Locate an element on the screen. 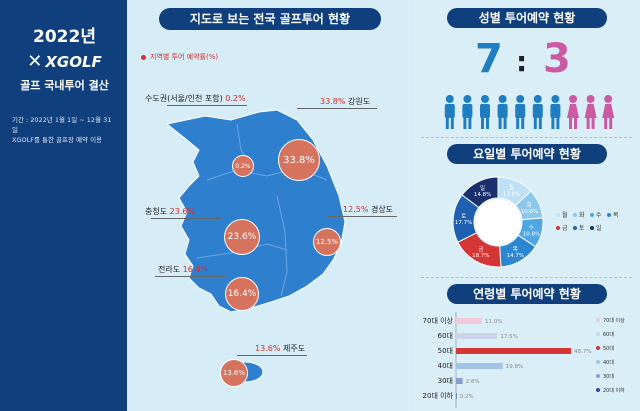 This screenshot has width=640, height=411. weekday-legend-label: 수 is located at coordinates (599, 215).